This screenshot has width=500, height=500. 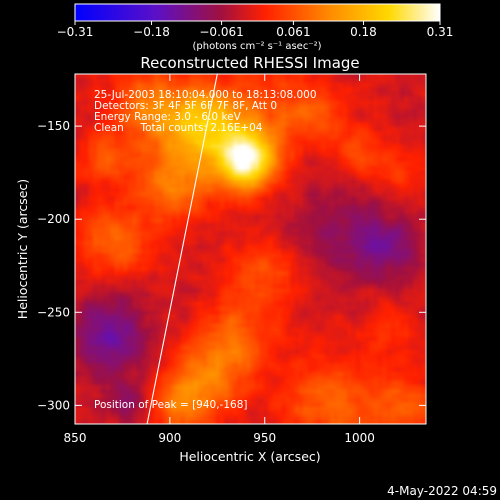 What do you see at coordinates (205, 95) in the screenshot?
I see `annotation-time-range: 25-Jul-2003 18:10:04.000 to 18:13:08.000` at bounding box center [205, 95].